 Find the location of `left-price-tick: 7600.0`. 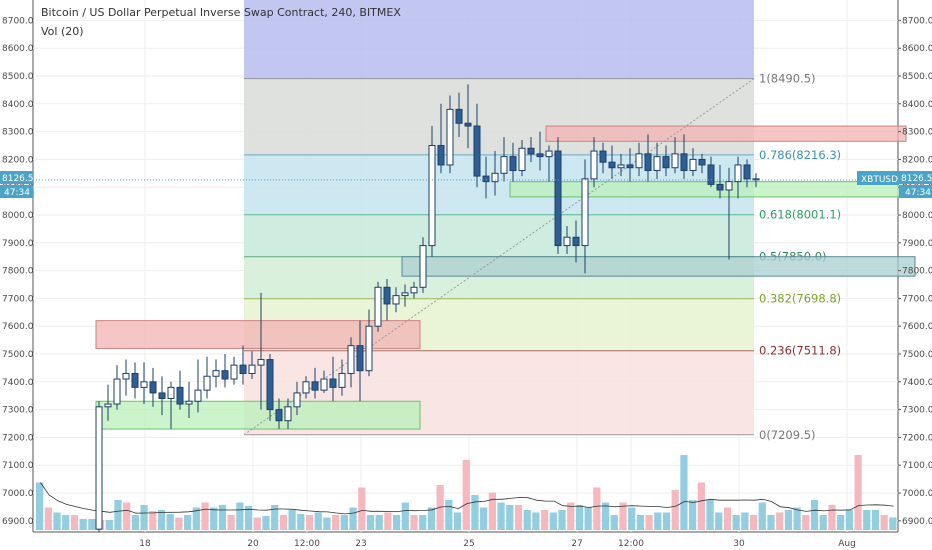

left-price-tick: 7600.0 is located at coordinates (18, 327).